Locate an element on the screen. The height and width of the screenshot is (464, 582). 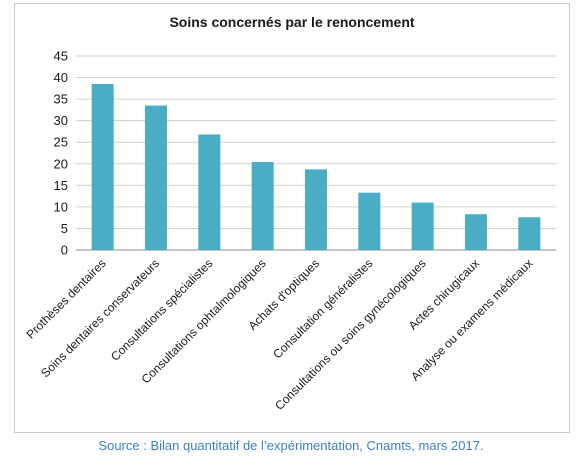
y-tick-label: 30 is located at coordinates (61, 120).